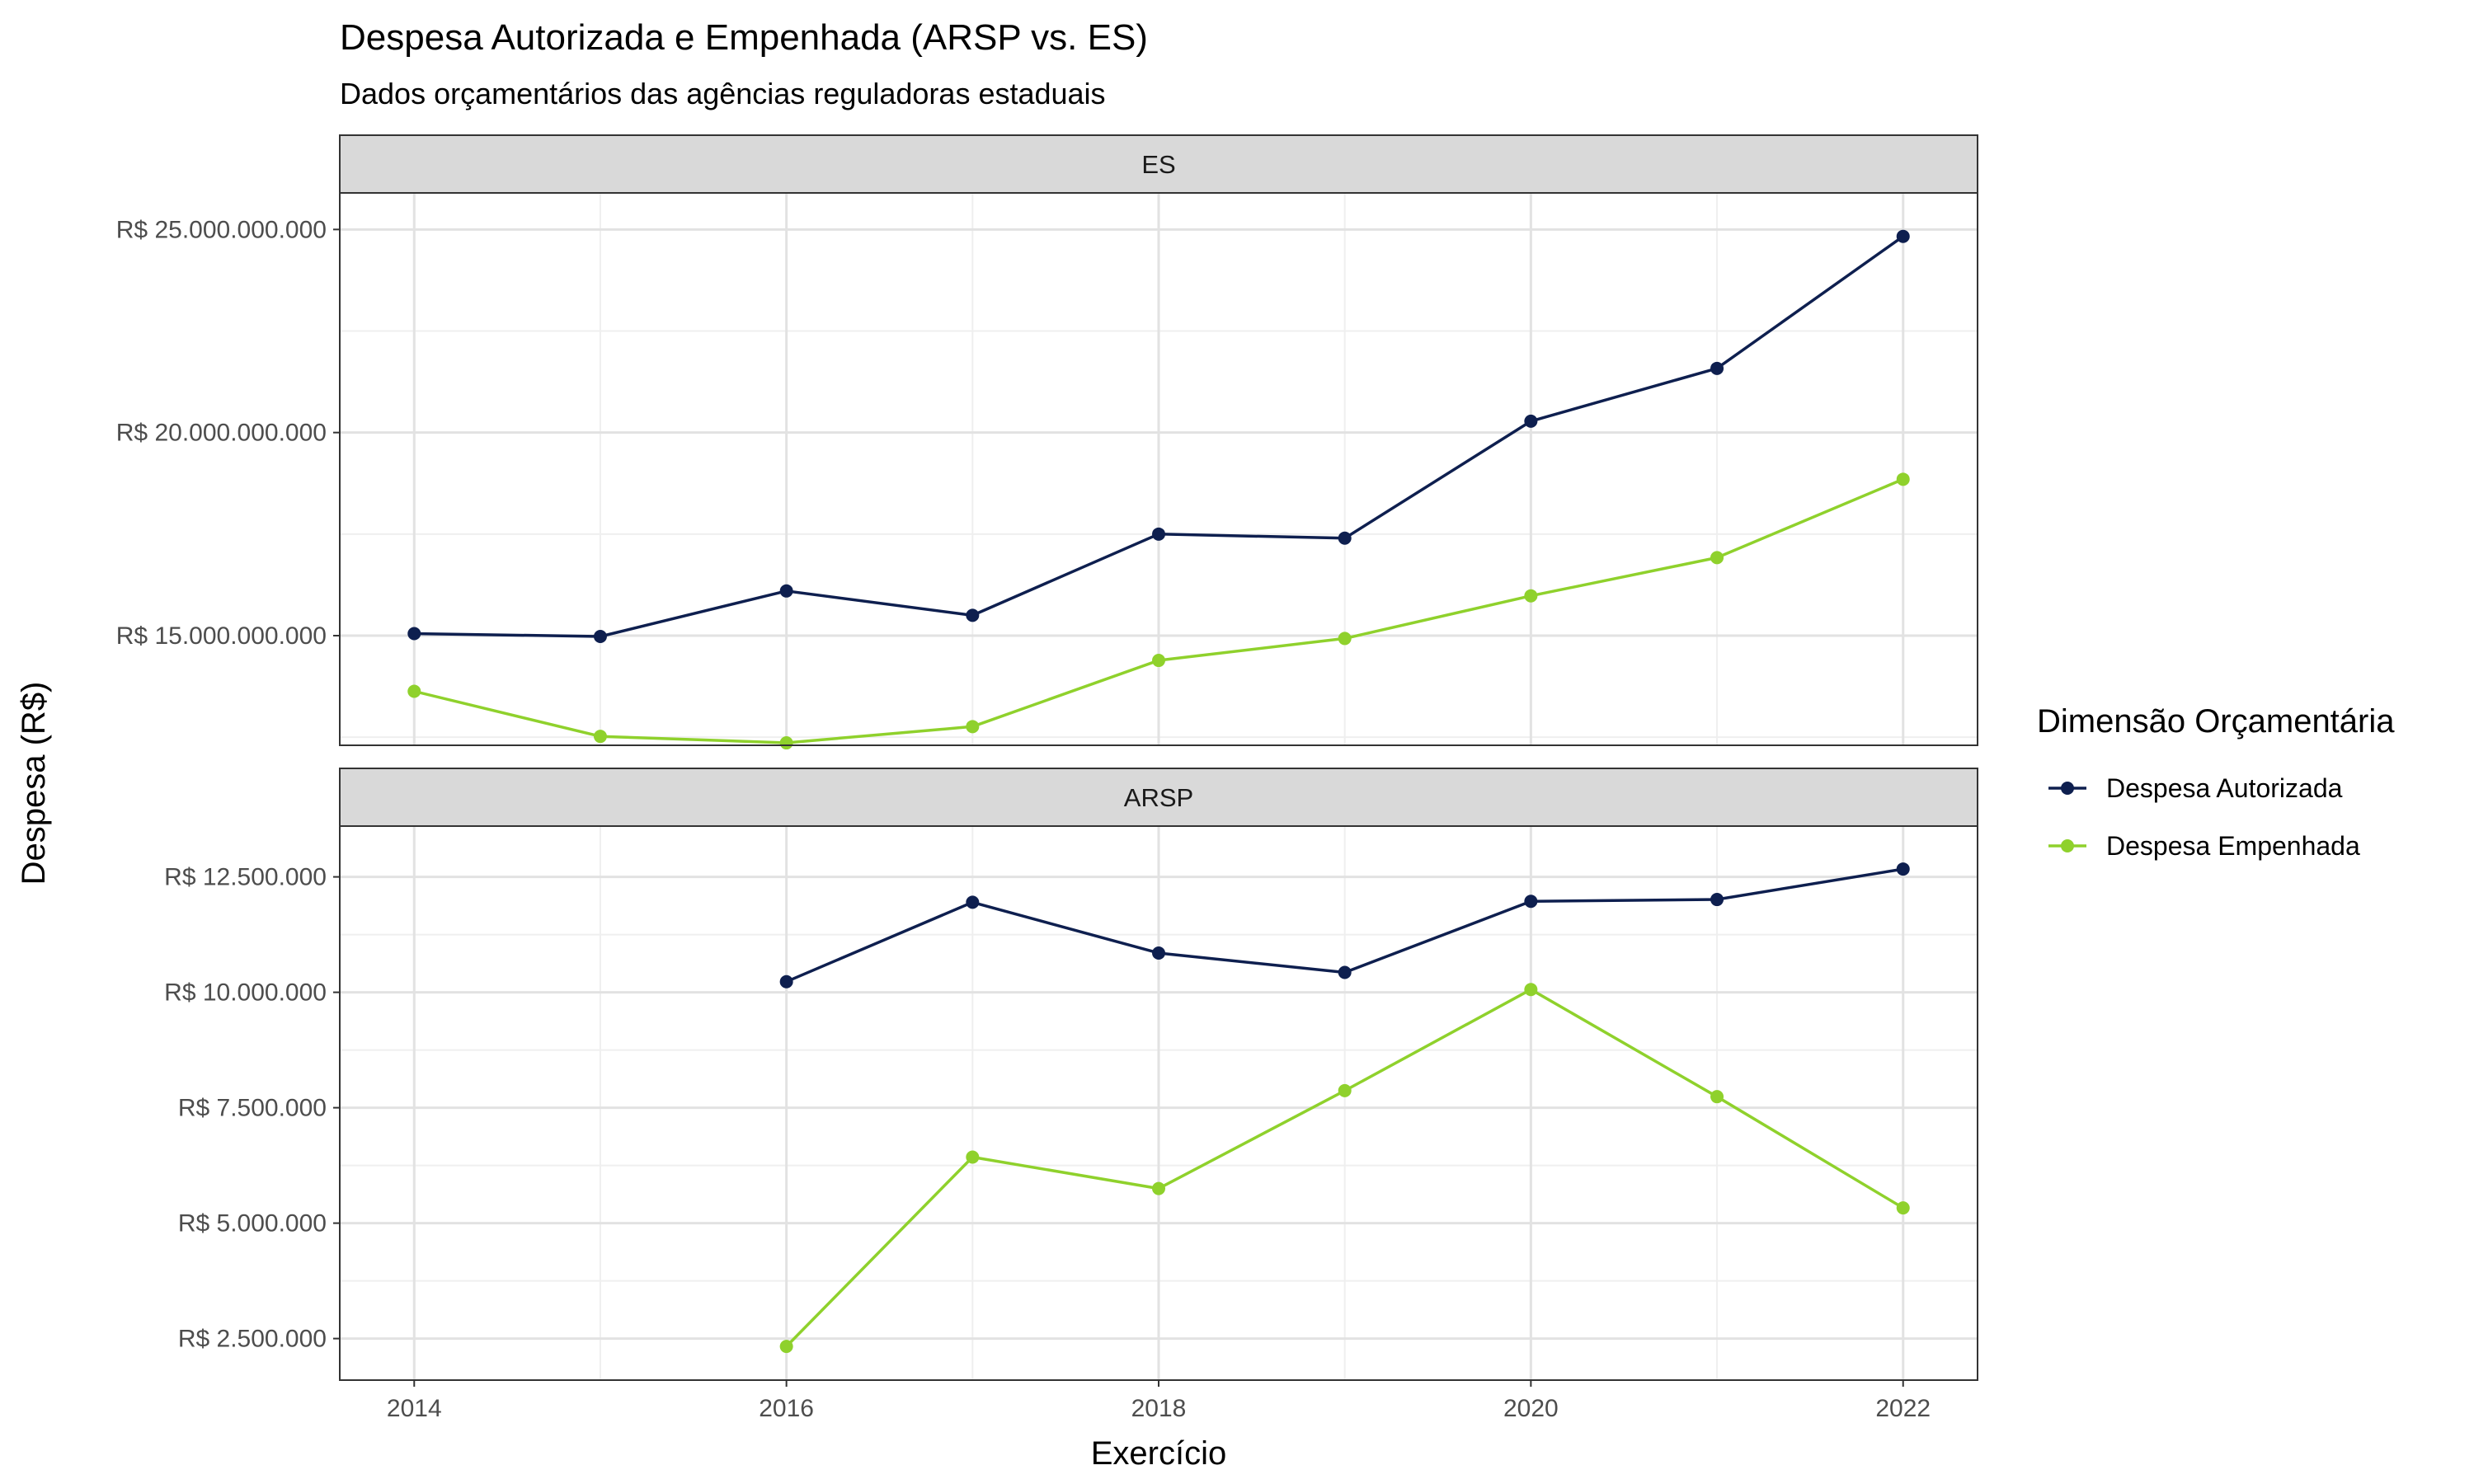 The height and width of the screenshot is (1484, 2474). I want to click on x-axis-title: Exercício, so click(1159, 1453).